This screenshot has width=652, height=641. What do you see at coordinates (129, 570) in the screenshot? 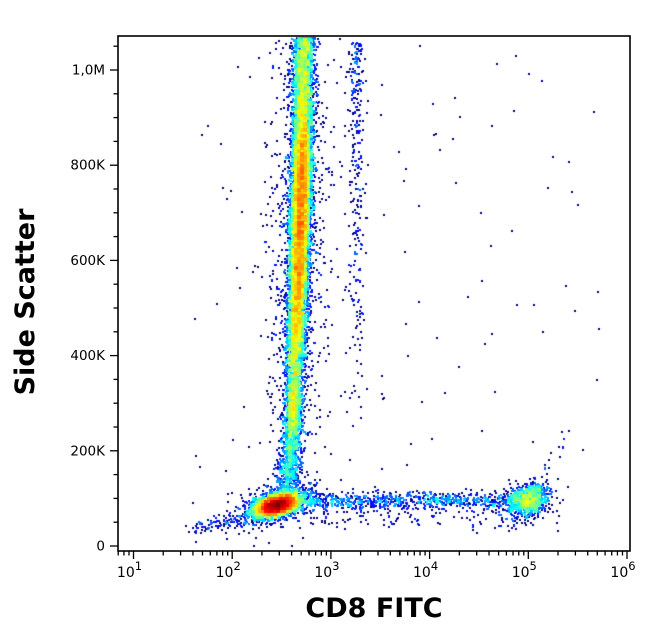
I see `x-tick-label: 10¹` at bounding box center [129, 570].